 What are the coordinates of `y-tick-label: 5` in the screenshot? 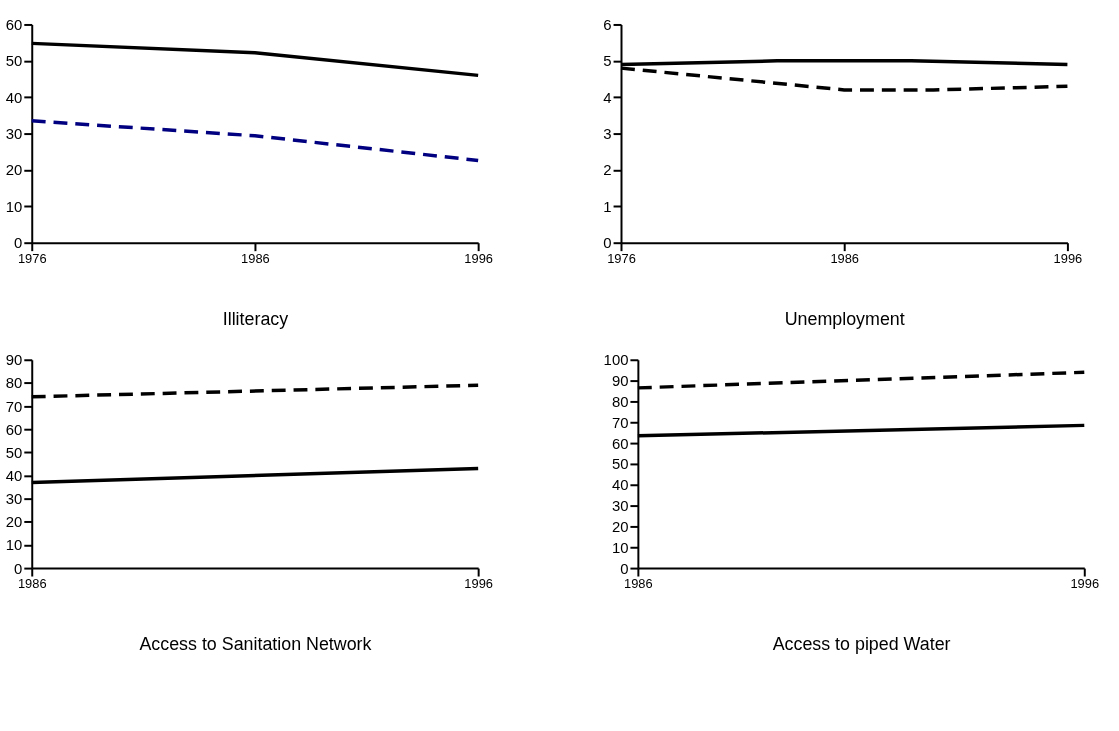 It's located at (607, 61).